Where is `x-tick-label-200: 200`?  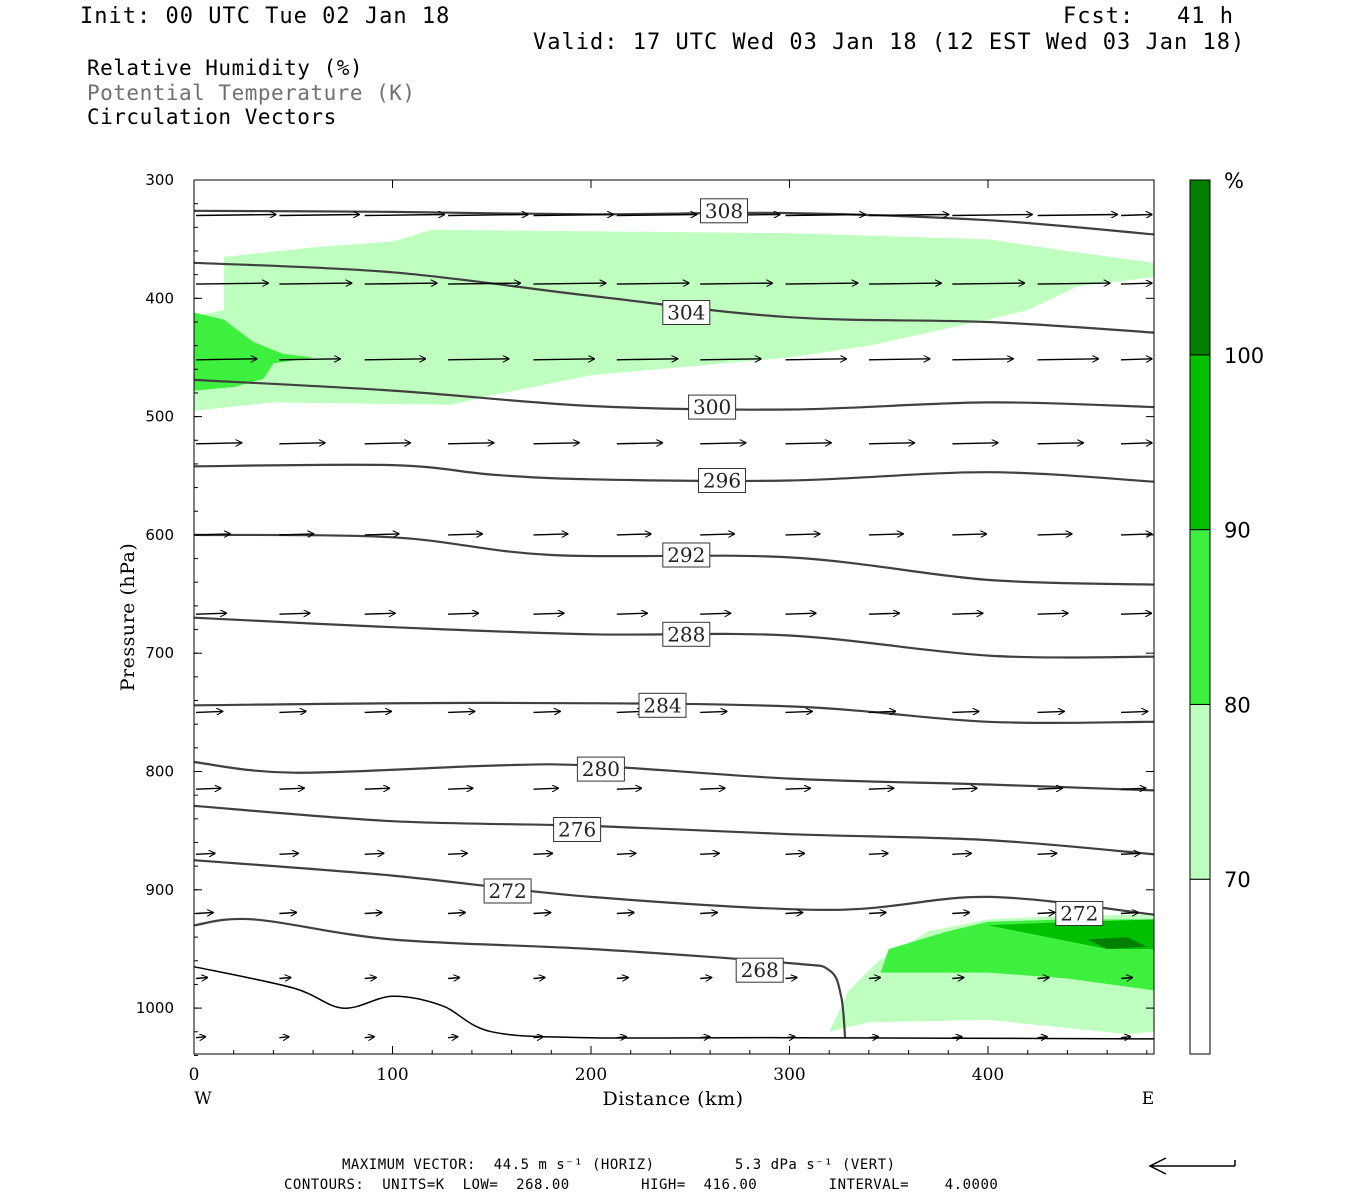
x-tick-label-200: 200 is located at coordinates (591, 1075).